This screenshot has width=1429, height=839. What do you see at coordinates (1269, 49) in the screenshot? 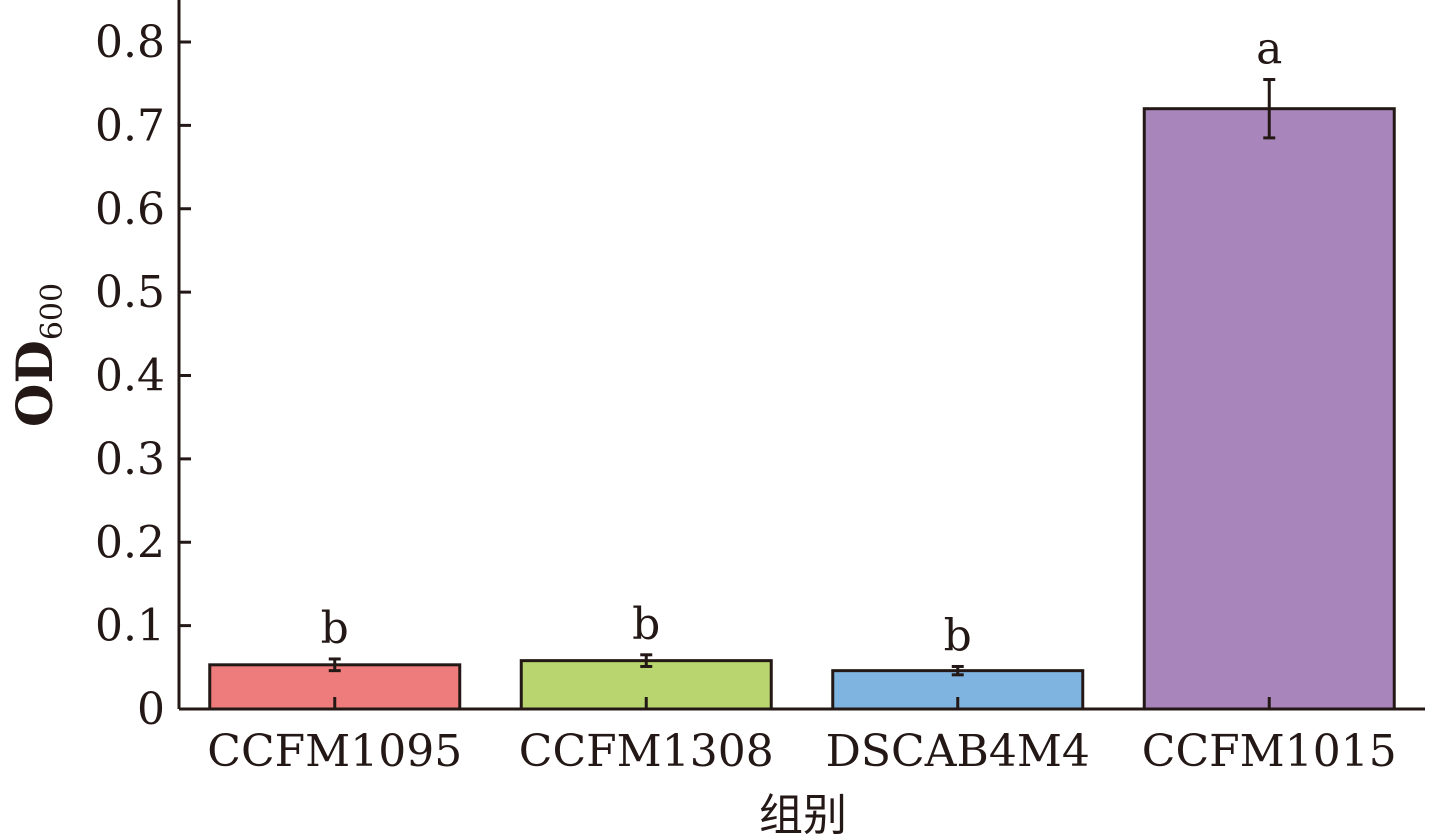
I see `significance-label: a` at bounding box center [1269, 49].